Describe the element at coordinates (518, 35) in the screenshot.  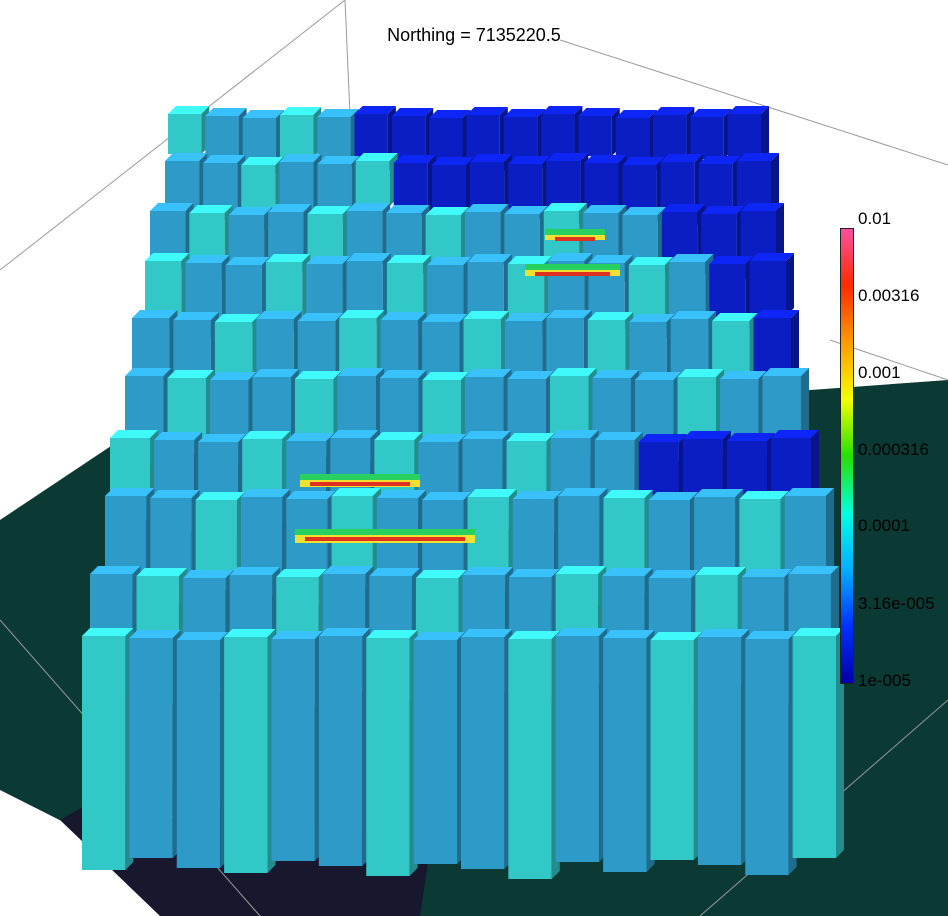
I see `title-value: 7135220.5` at that location.